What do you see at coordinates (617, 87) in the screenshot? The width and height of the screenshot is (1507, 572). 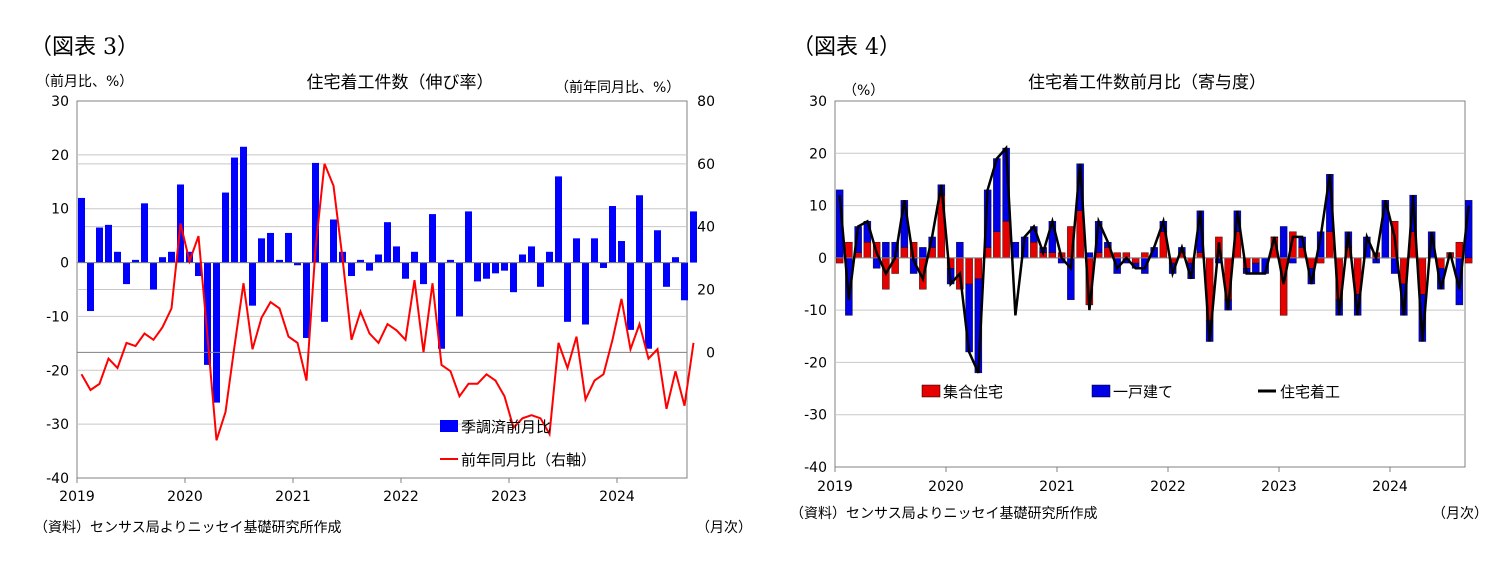 I see `figure3-right-axis-label: （前年同月比、%）` at bounding box center [617, 87].